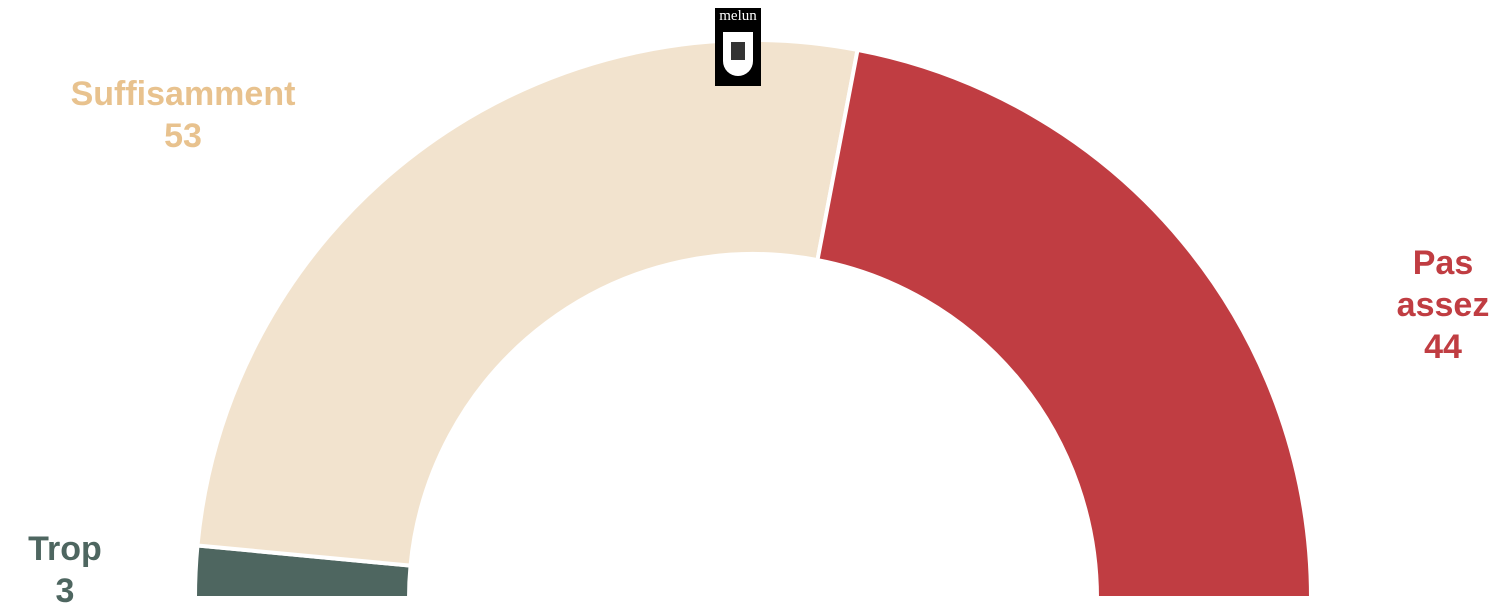 The height and width of the screenshot is (612, 1504). I want to click on logo-text: melun, so click(738, 16).